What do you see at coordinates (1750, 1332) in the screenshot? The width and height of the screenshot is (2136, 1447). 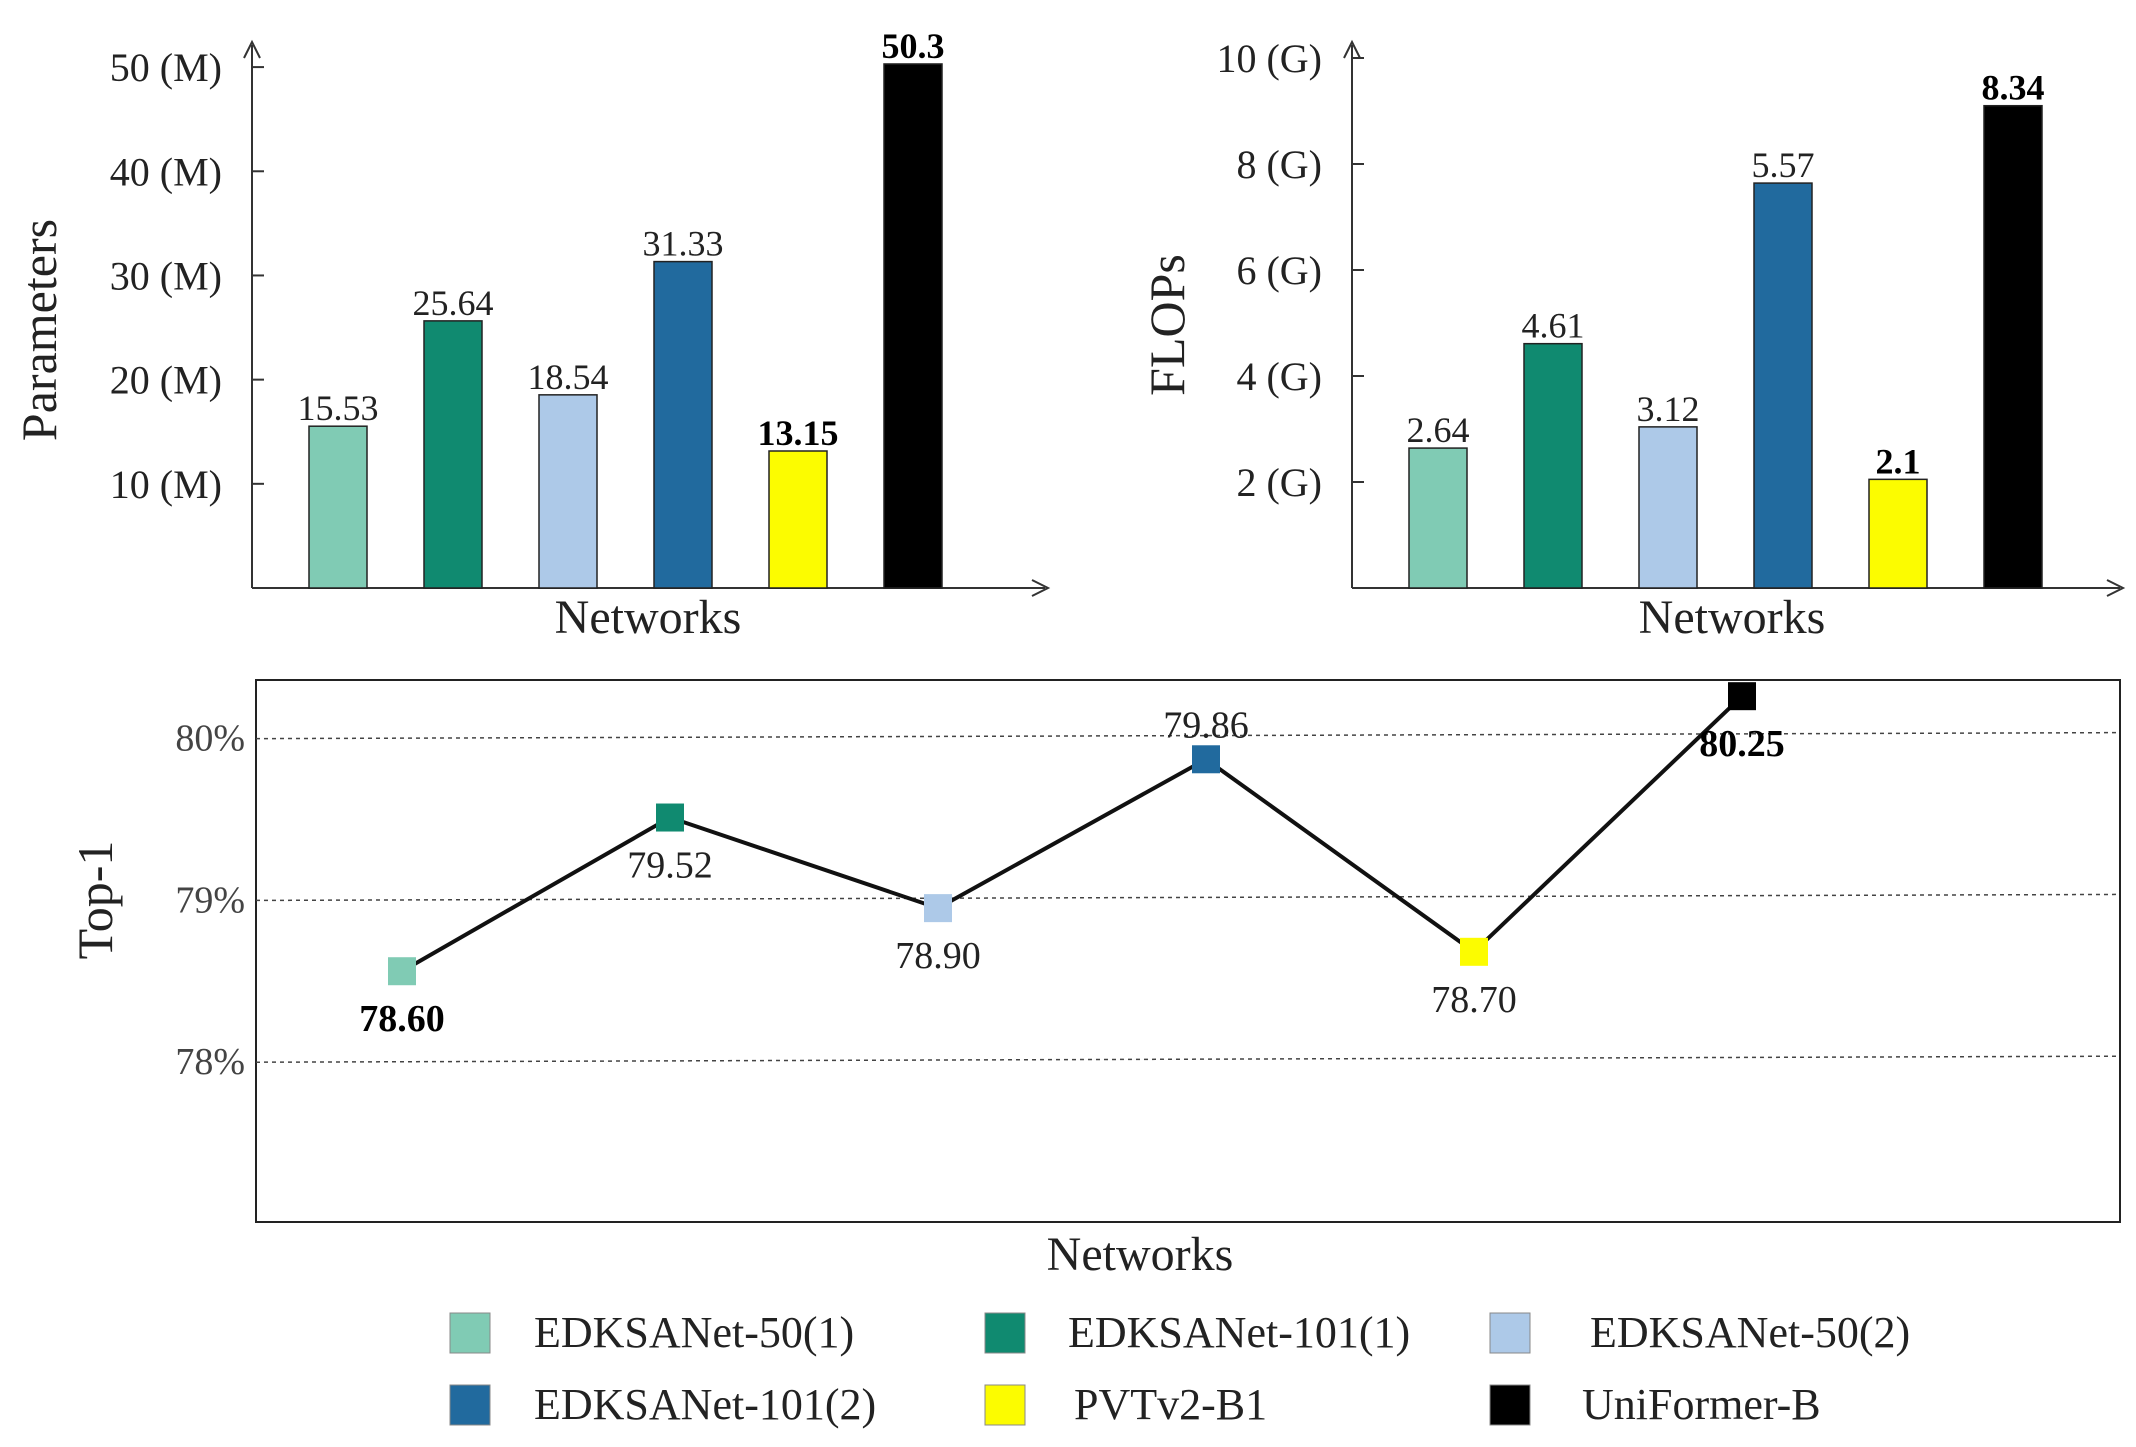 I see `legend-label-edksanet-50-2: EDKSANet-50(2)` at bounding box center [1750, 1332].